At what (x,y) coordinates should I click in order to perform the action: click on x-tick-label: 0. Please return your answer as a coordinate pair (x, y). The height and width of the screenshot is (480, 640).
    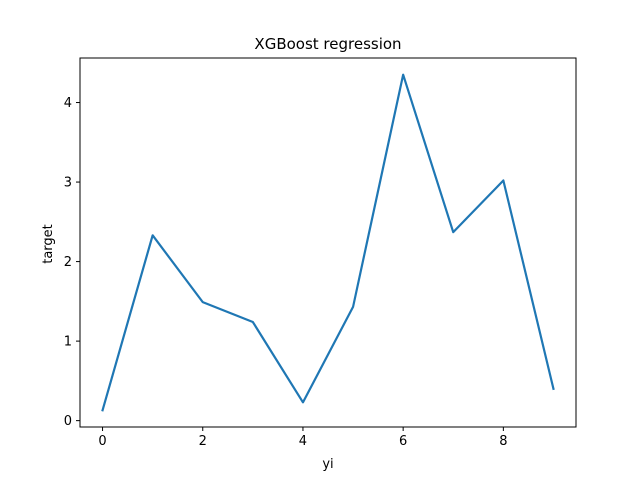
    Looking at the image, I should click on (102, 441).